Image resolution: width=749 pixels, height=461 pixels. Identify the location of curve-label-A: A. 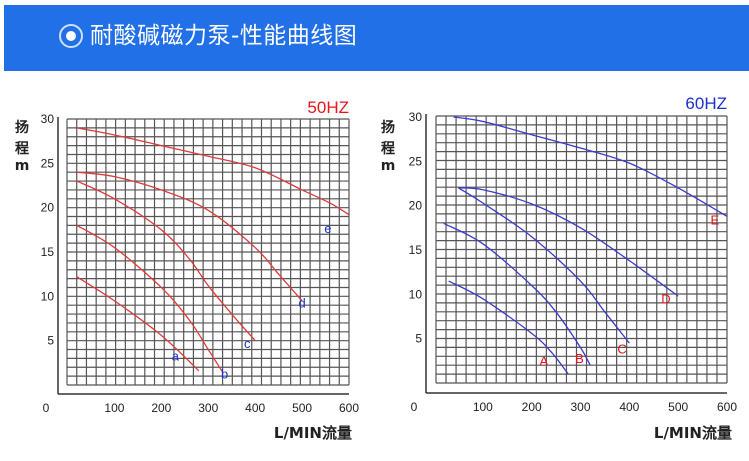
(544, 361).